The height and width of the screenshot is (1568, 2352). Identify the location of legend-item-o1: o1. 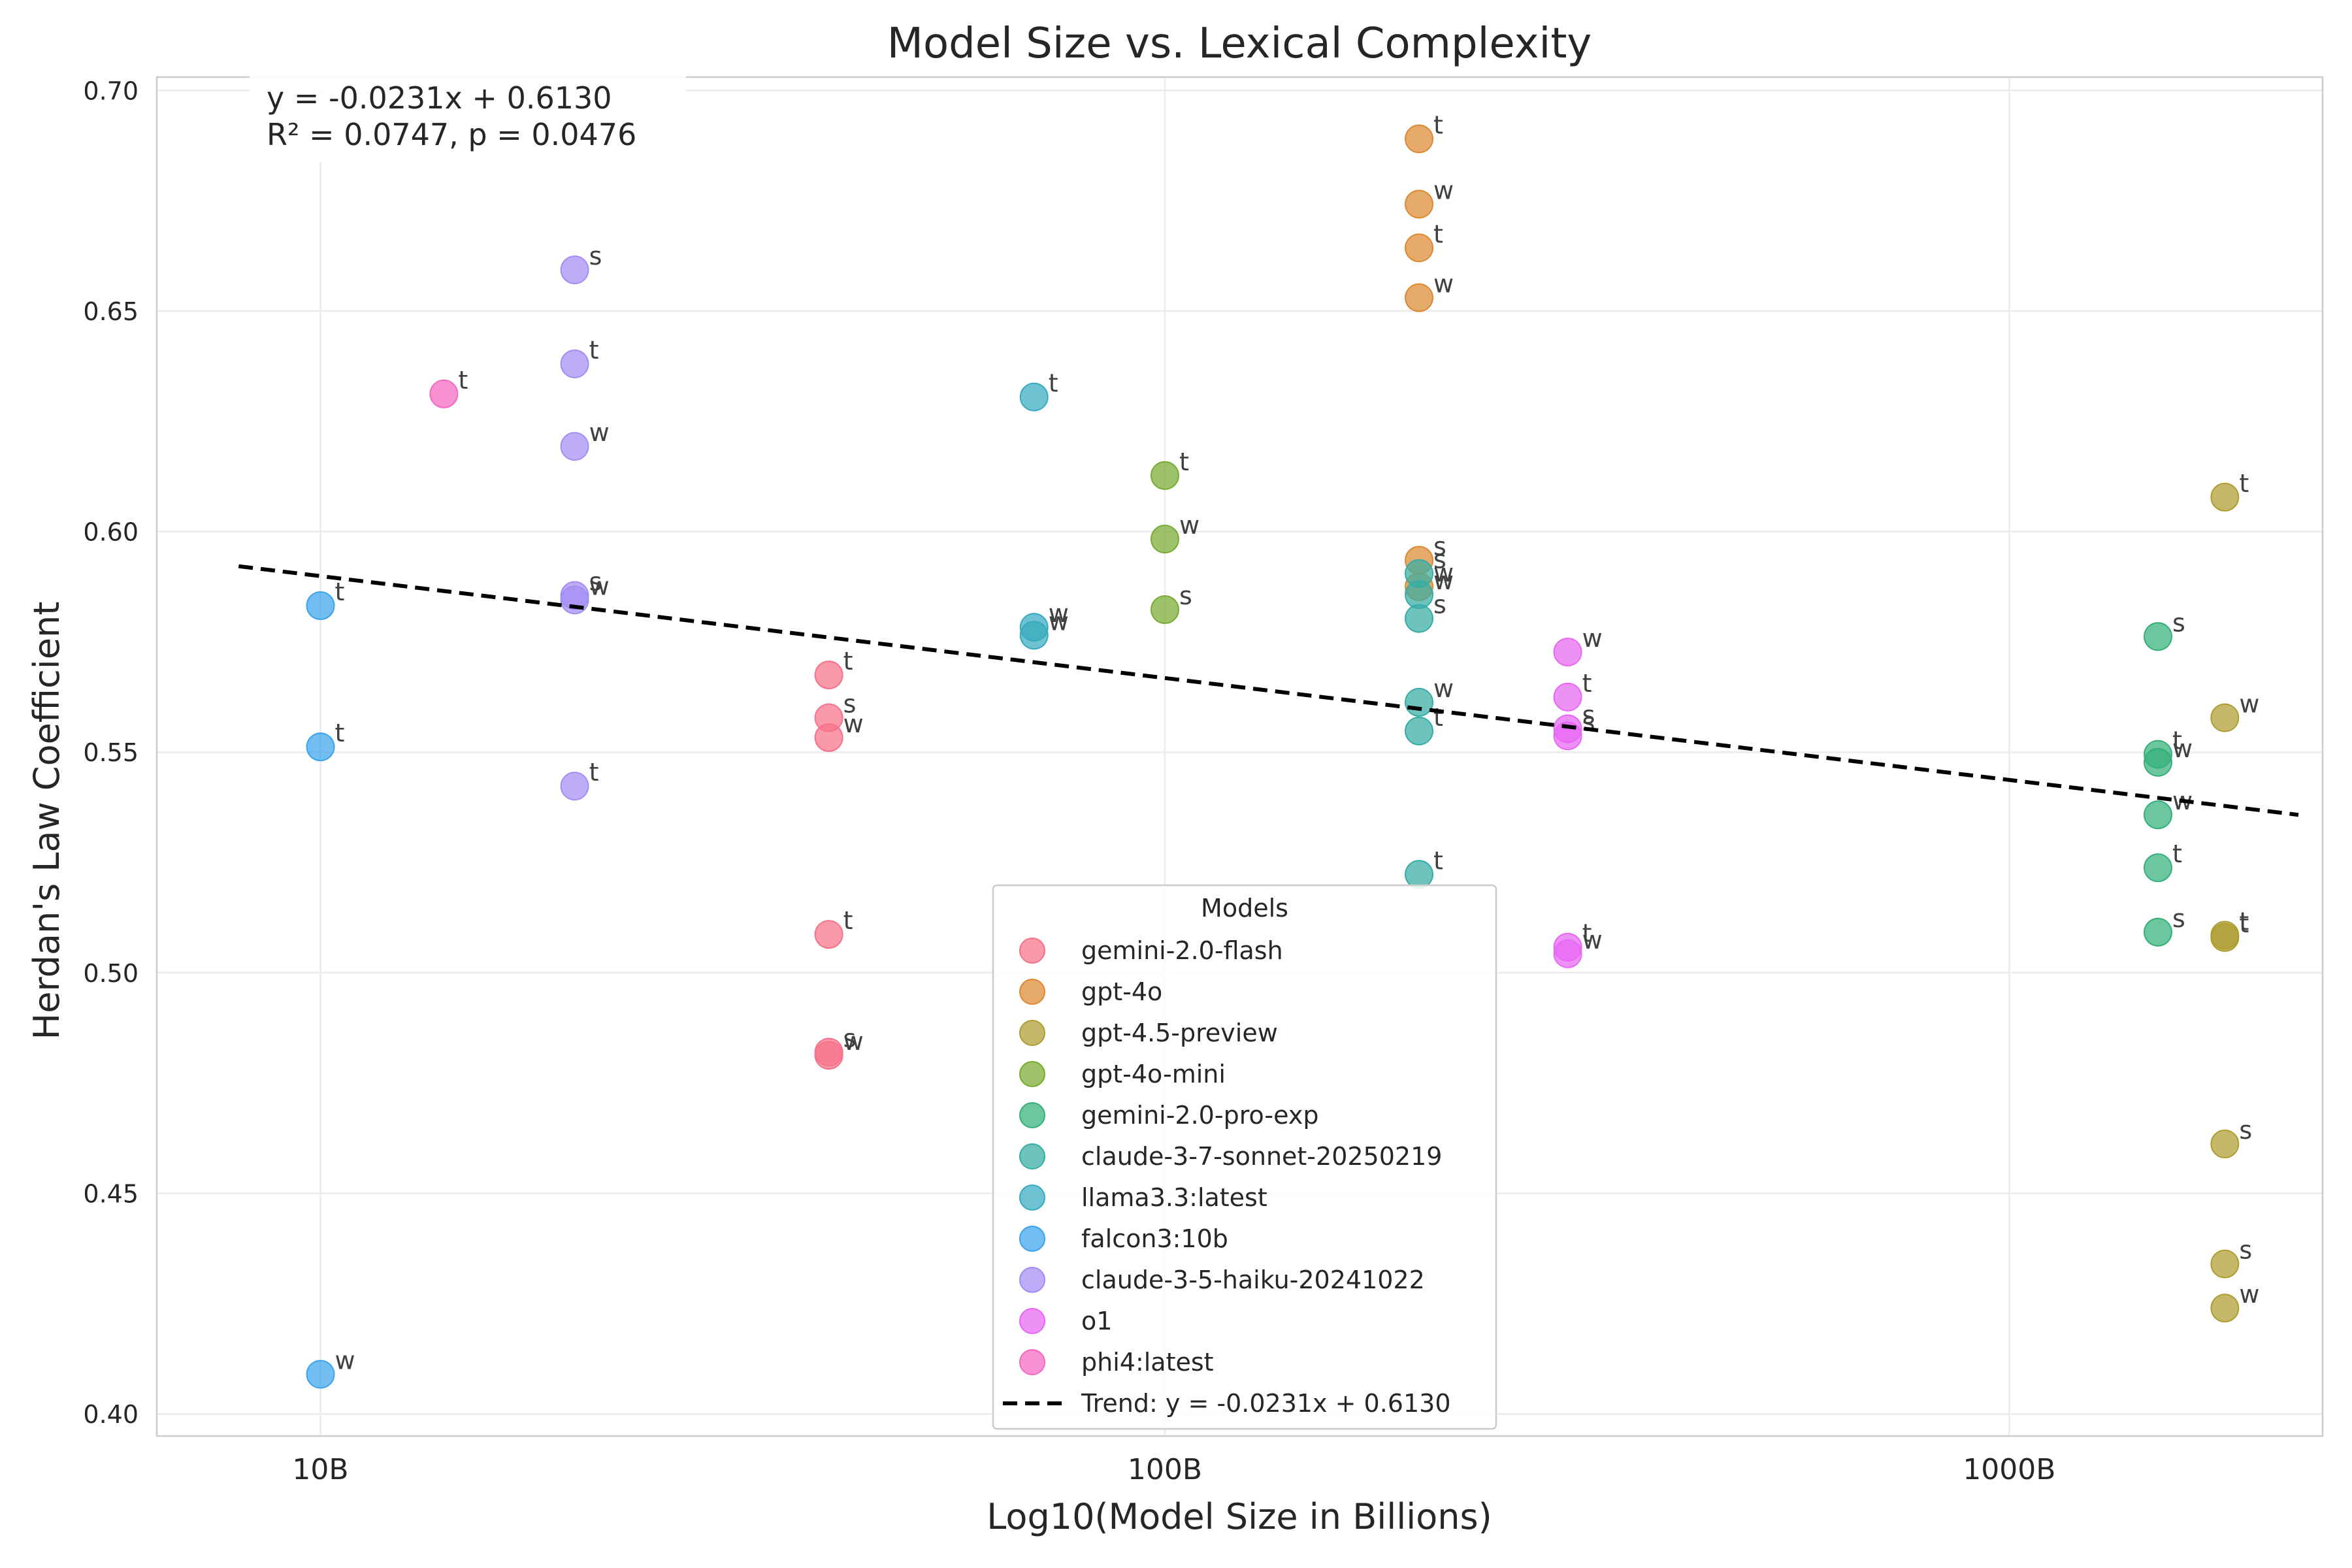
(1065, 1321).